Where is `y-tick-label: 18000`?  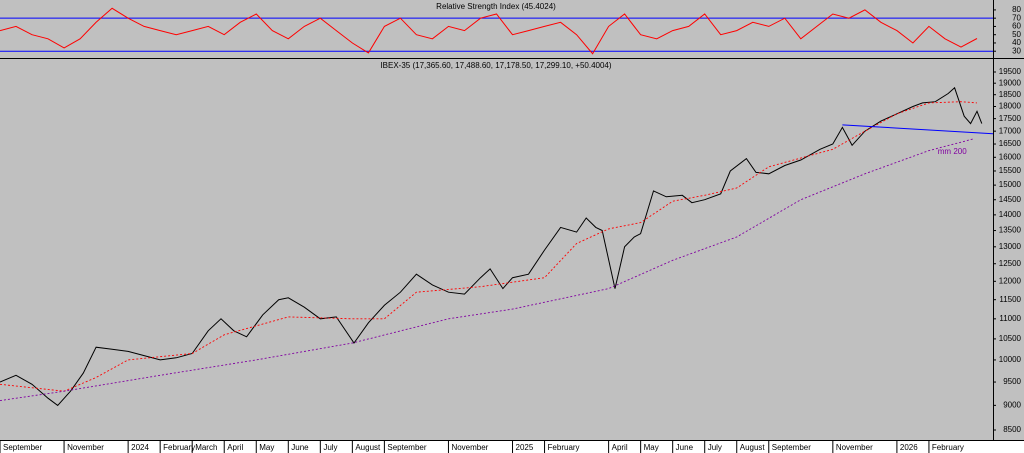
y-tick-label: 18000 is located at coordinates (1010, 106).